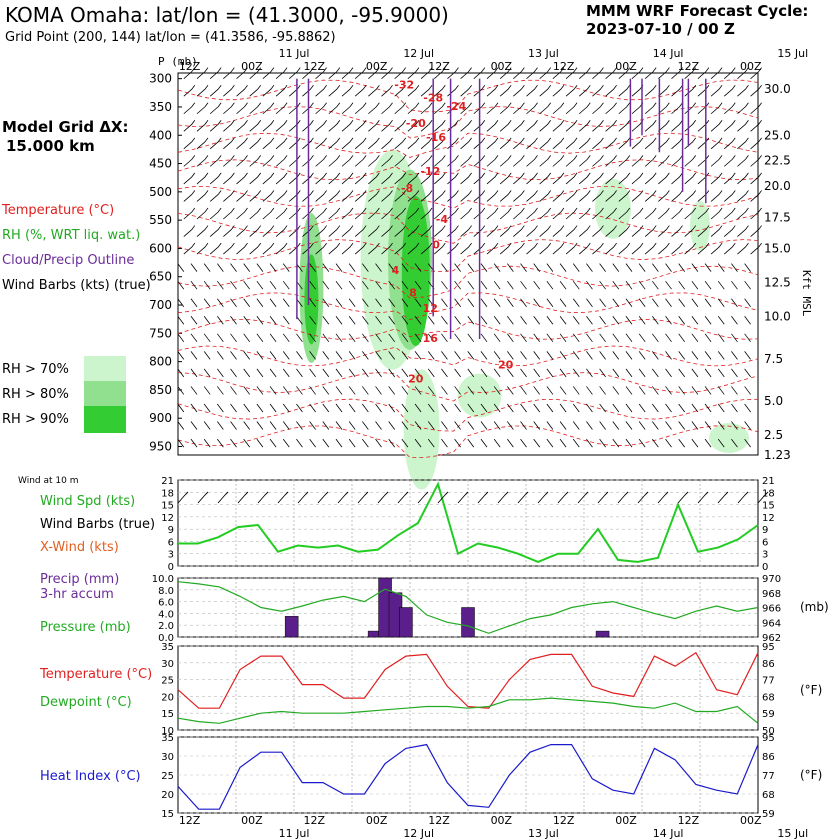  Describe the element at coordinates (416, 379) in the screenshot. I see `temperature-label: 20` at that location.